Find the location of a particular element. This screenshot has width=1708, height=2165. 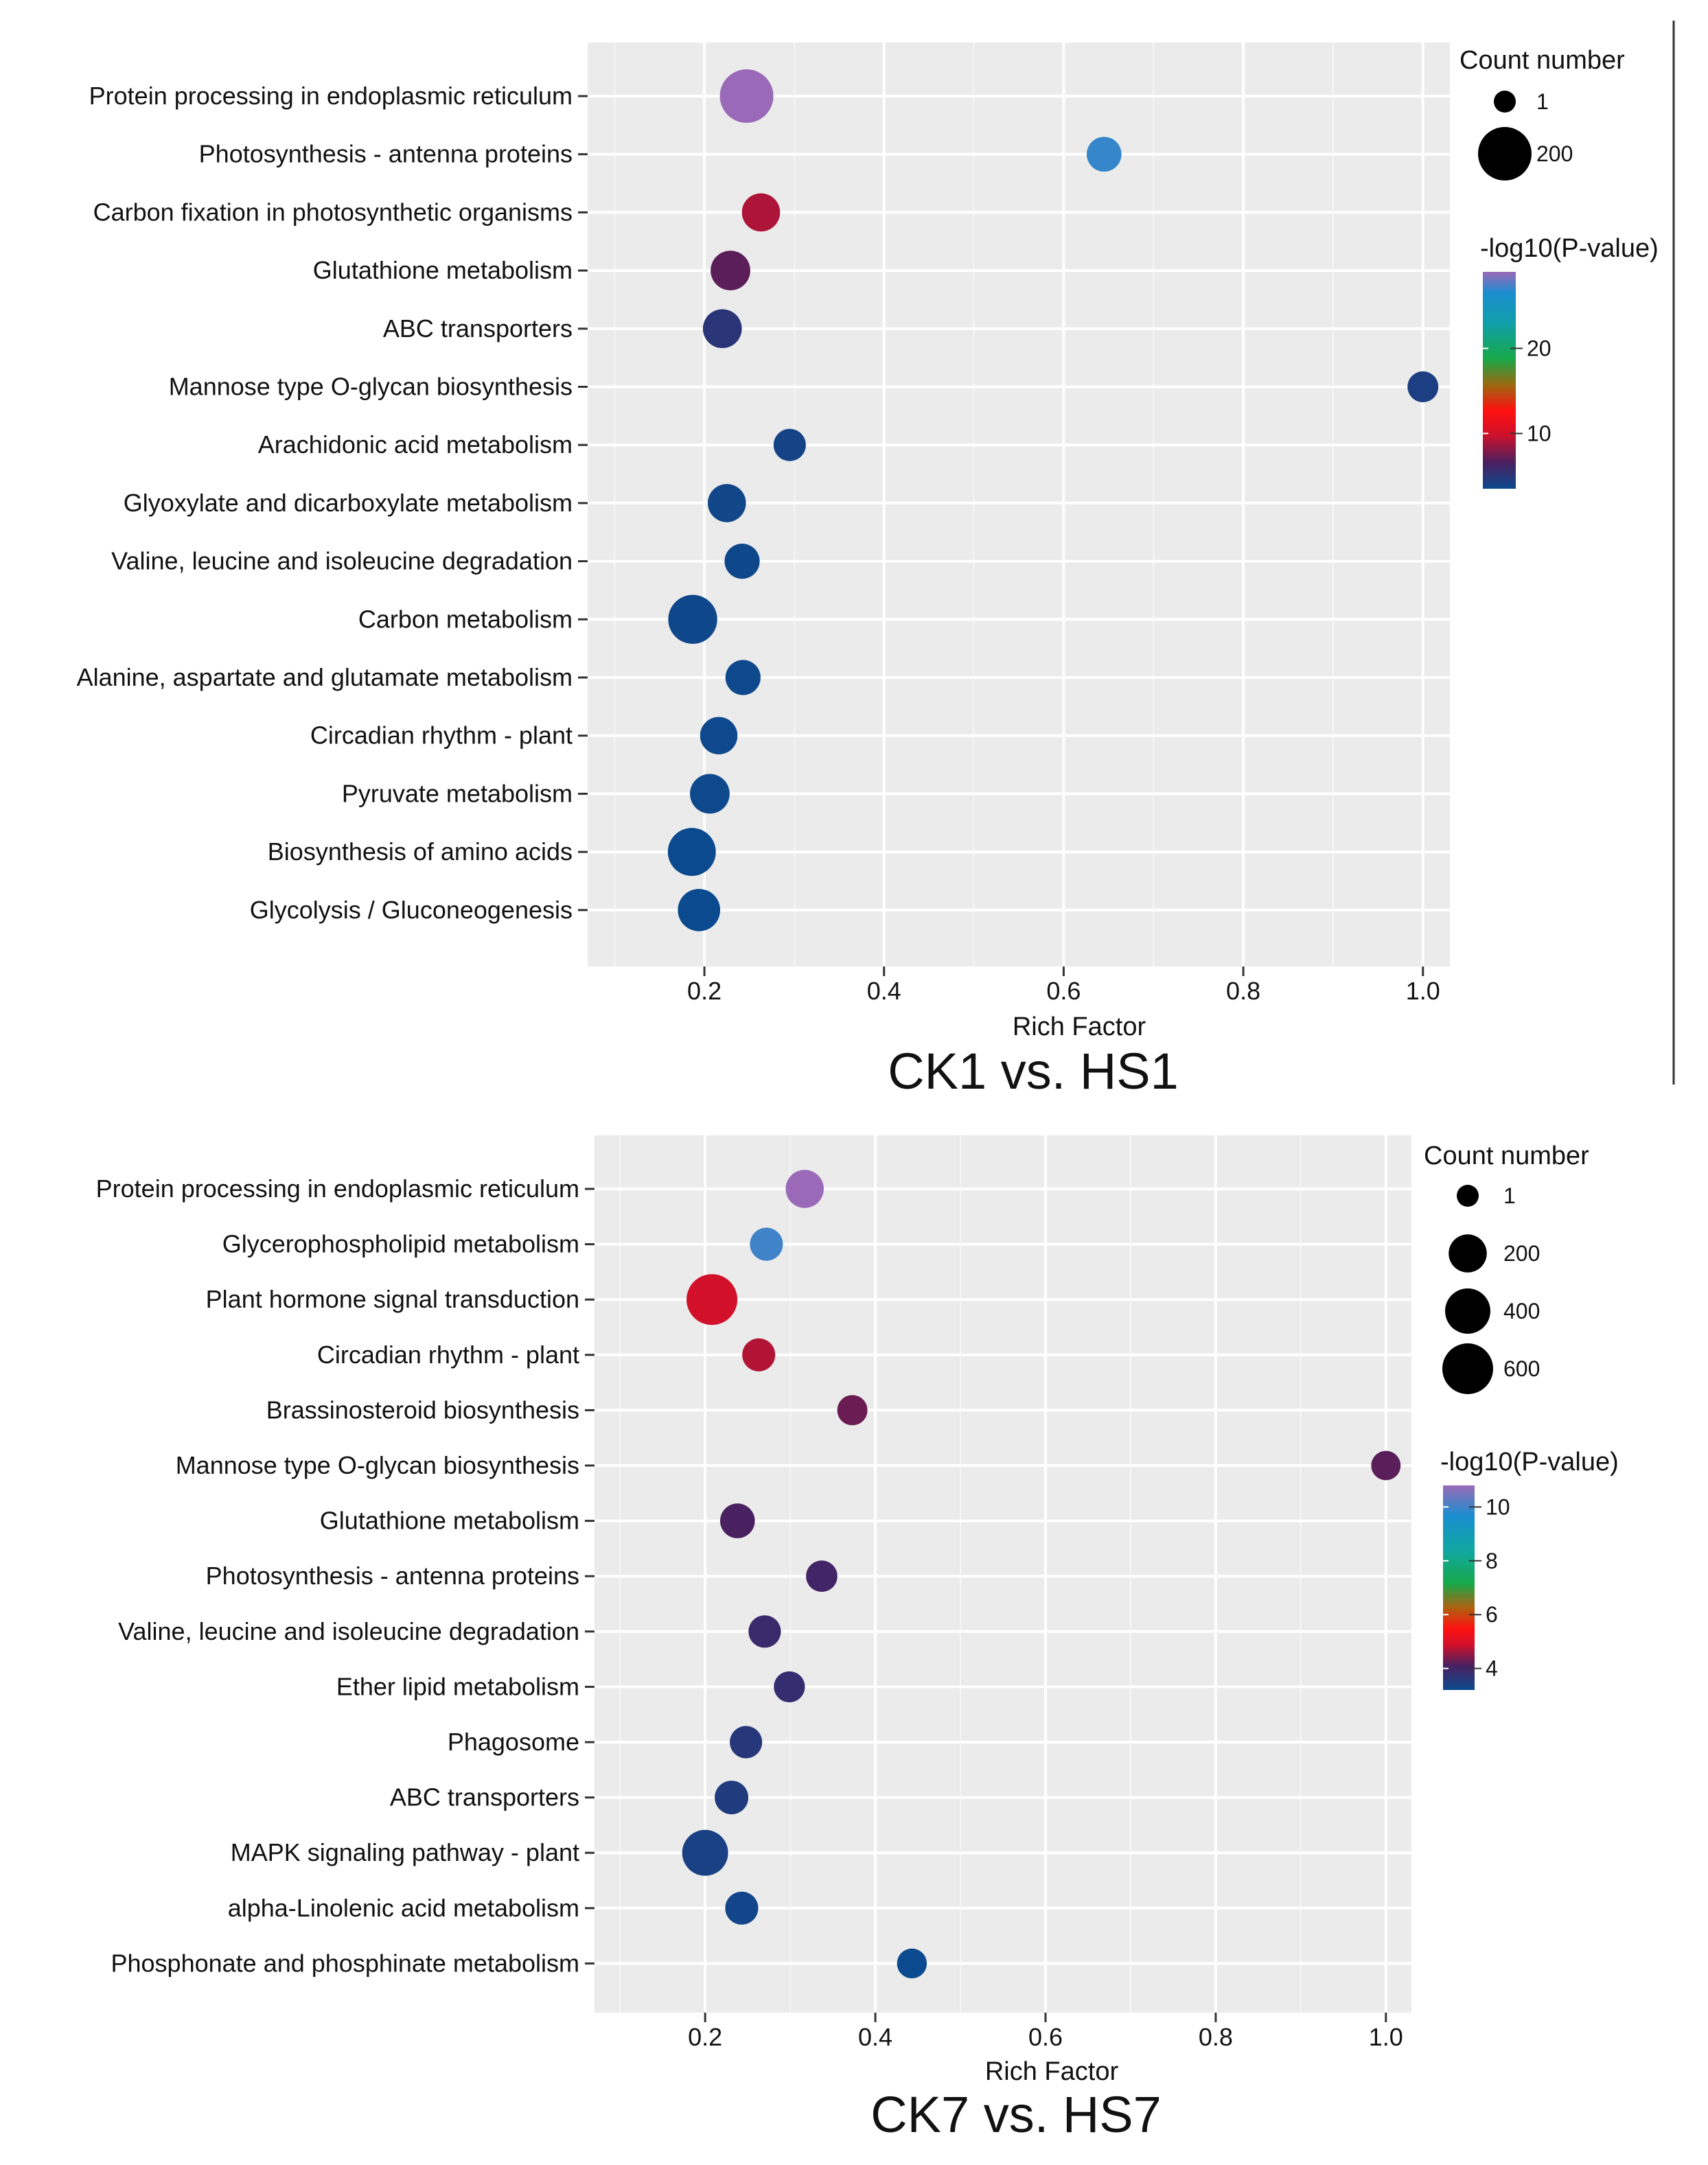

y-tick-label: Pyruvate metabolism is located at coordinates (457, 793).